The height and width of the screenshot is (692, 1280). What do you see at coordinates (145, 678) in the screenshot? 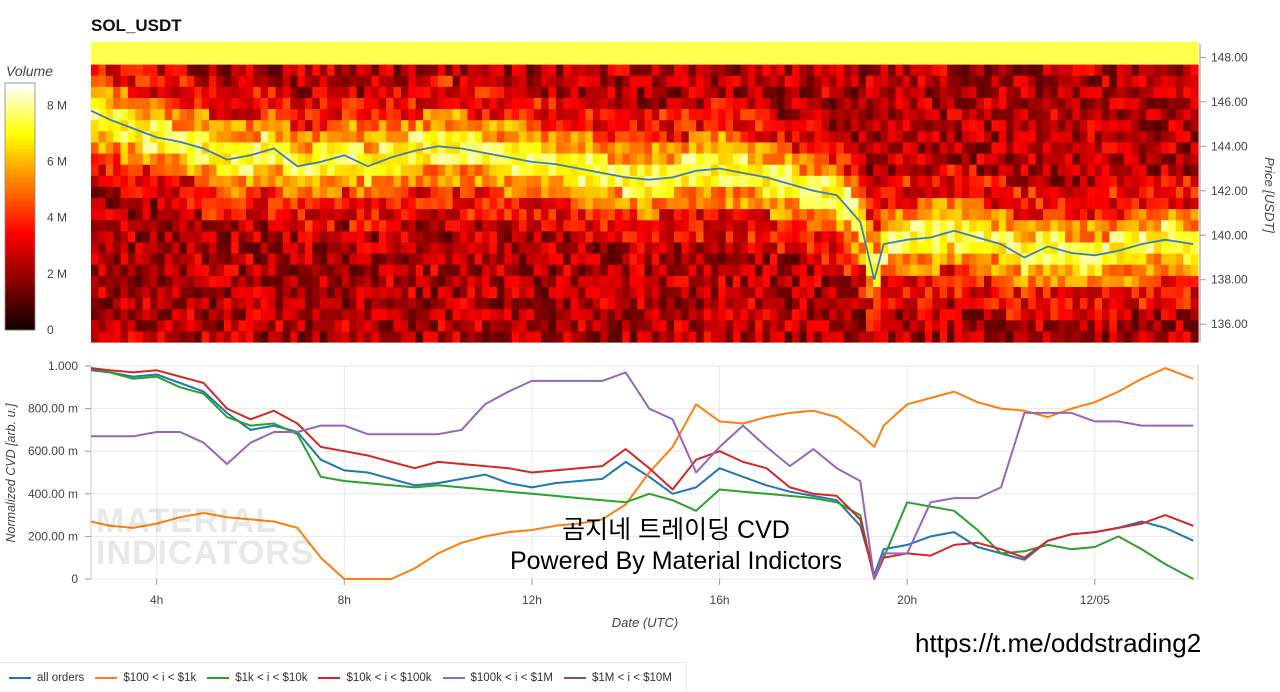
I see `legend-item: $100 < i < $1k` at bounding box center [145, 678].